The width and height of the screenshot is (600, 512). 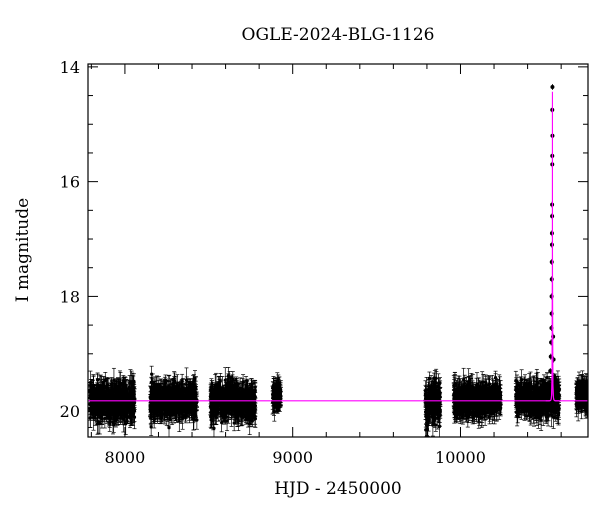 What do you see at coordinates (23, 250) in the screenshot?
I see `y-axis-label: I magnitude` at bounding box center [23, 250].